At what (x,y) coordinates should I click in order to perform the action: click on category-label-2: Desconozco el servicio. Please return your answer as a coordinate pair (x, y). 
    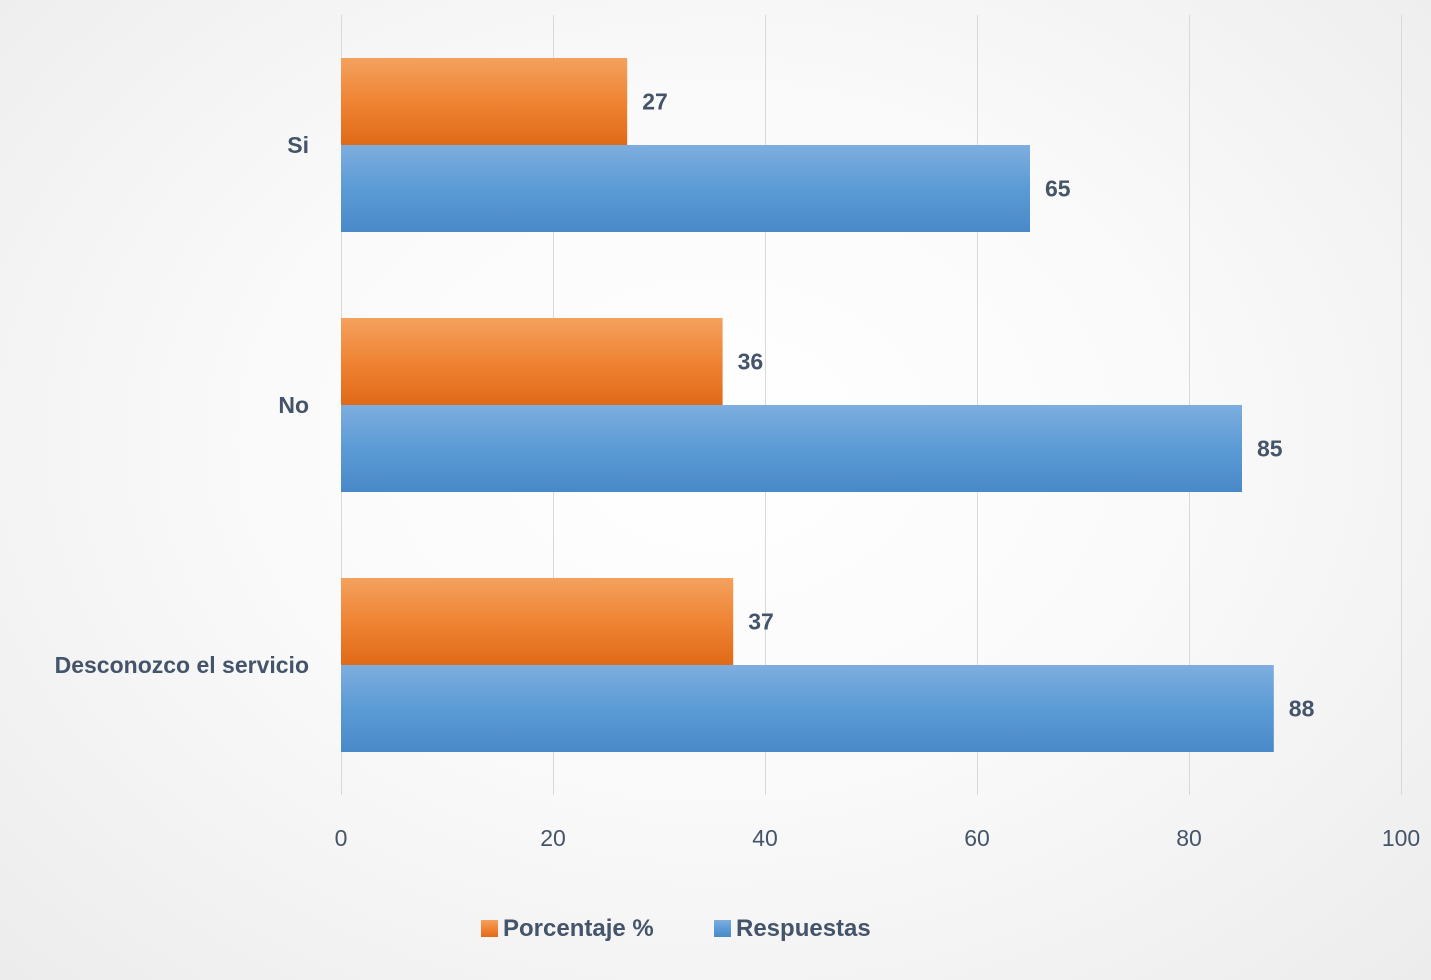
    Looking at the image, I should click on (182, 665).